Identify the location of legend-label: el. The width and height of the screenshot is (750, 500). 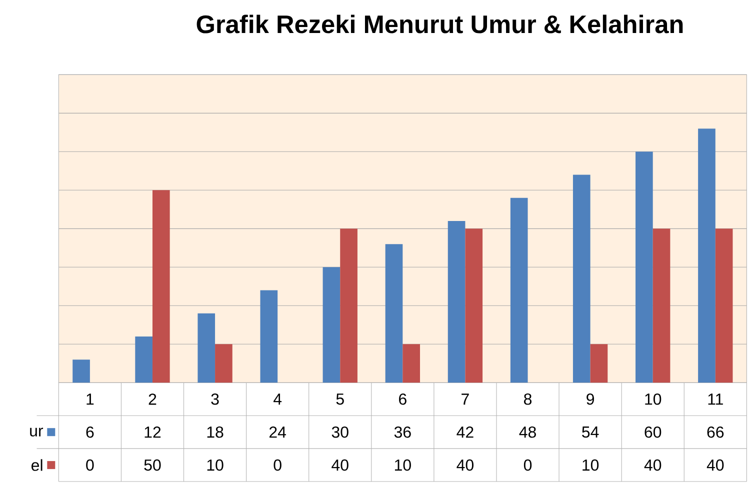
(37, 465).